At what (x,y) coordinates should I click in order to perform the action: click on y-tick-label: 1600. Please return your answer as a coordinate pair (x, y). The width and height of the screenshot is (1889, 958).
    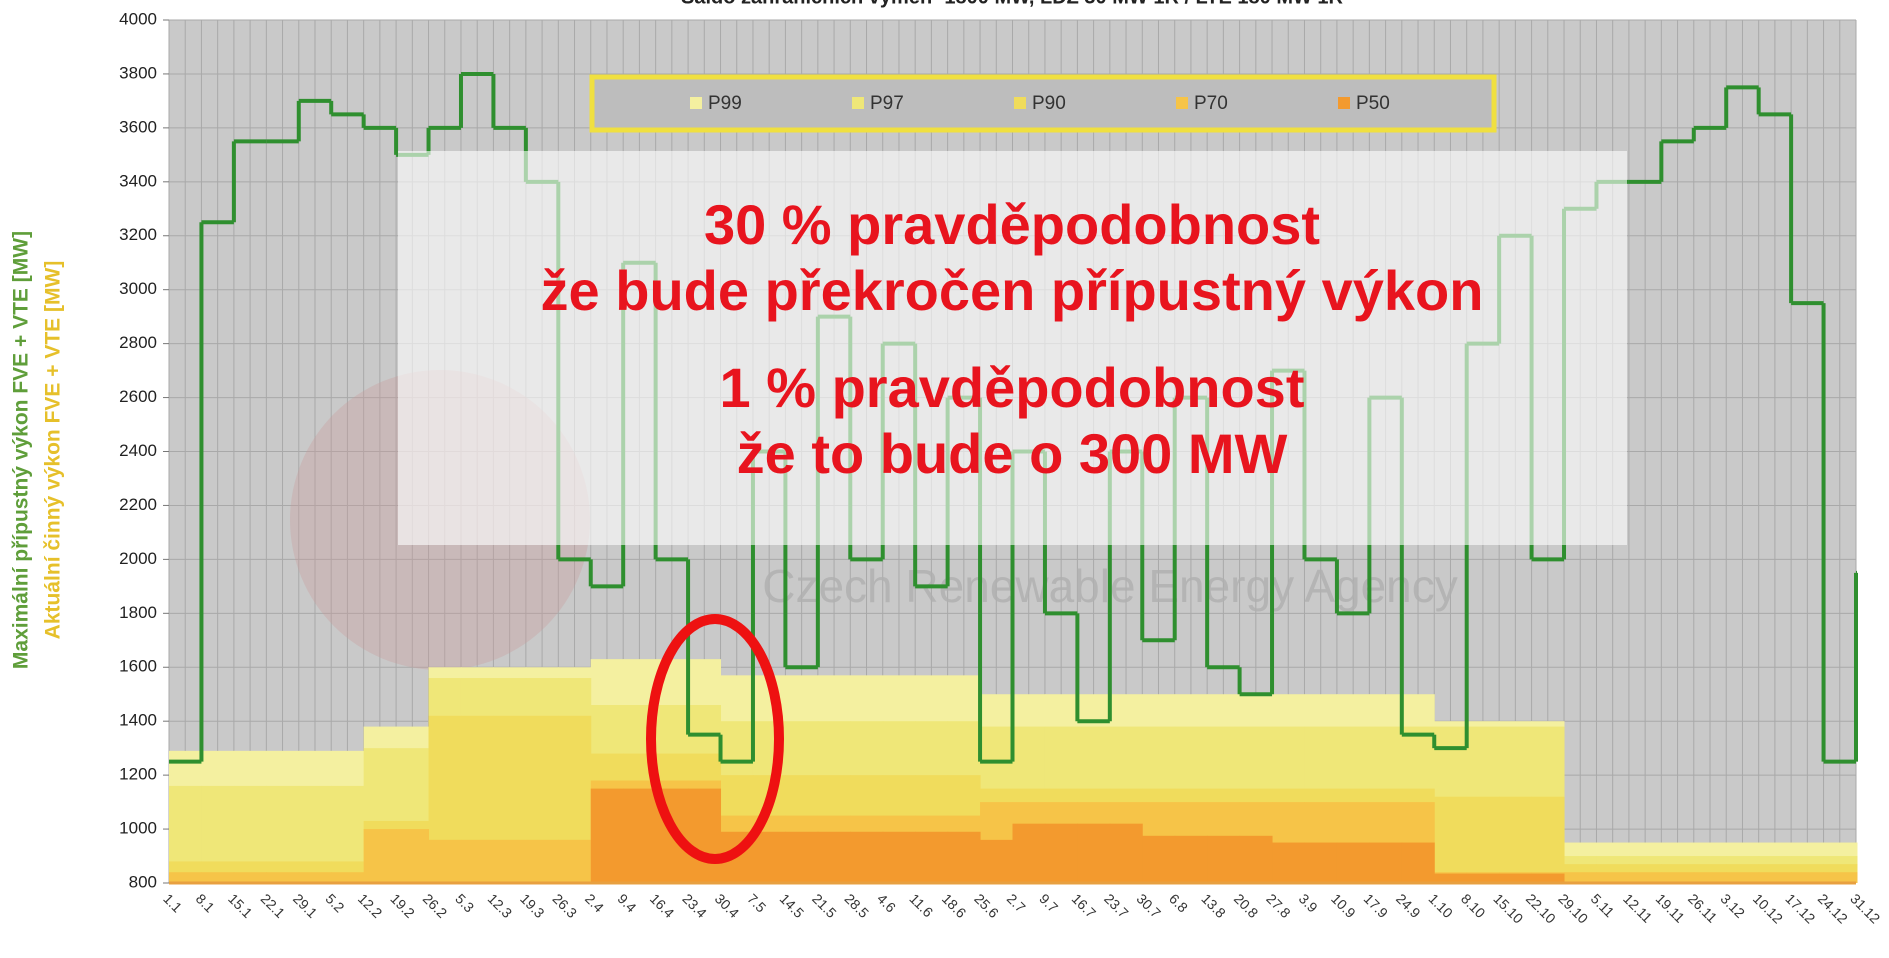
    Looking at the image, I should click on (138, 666).